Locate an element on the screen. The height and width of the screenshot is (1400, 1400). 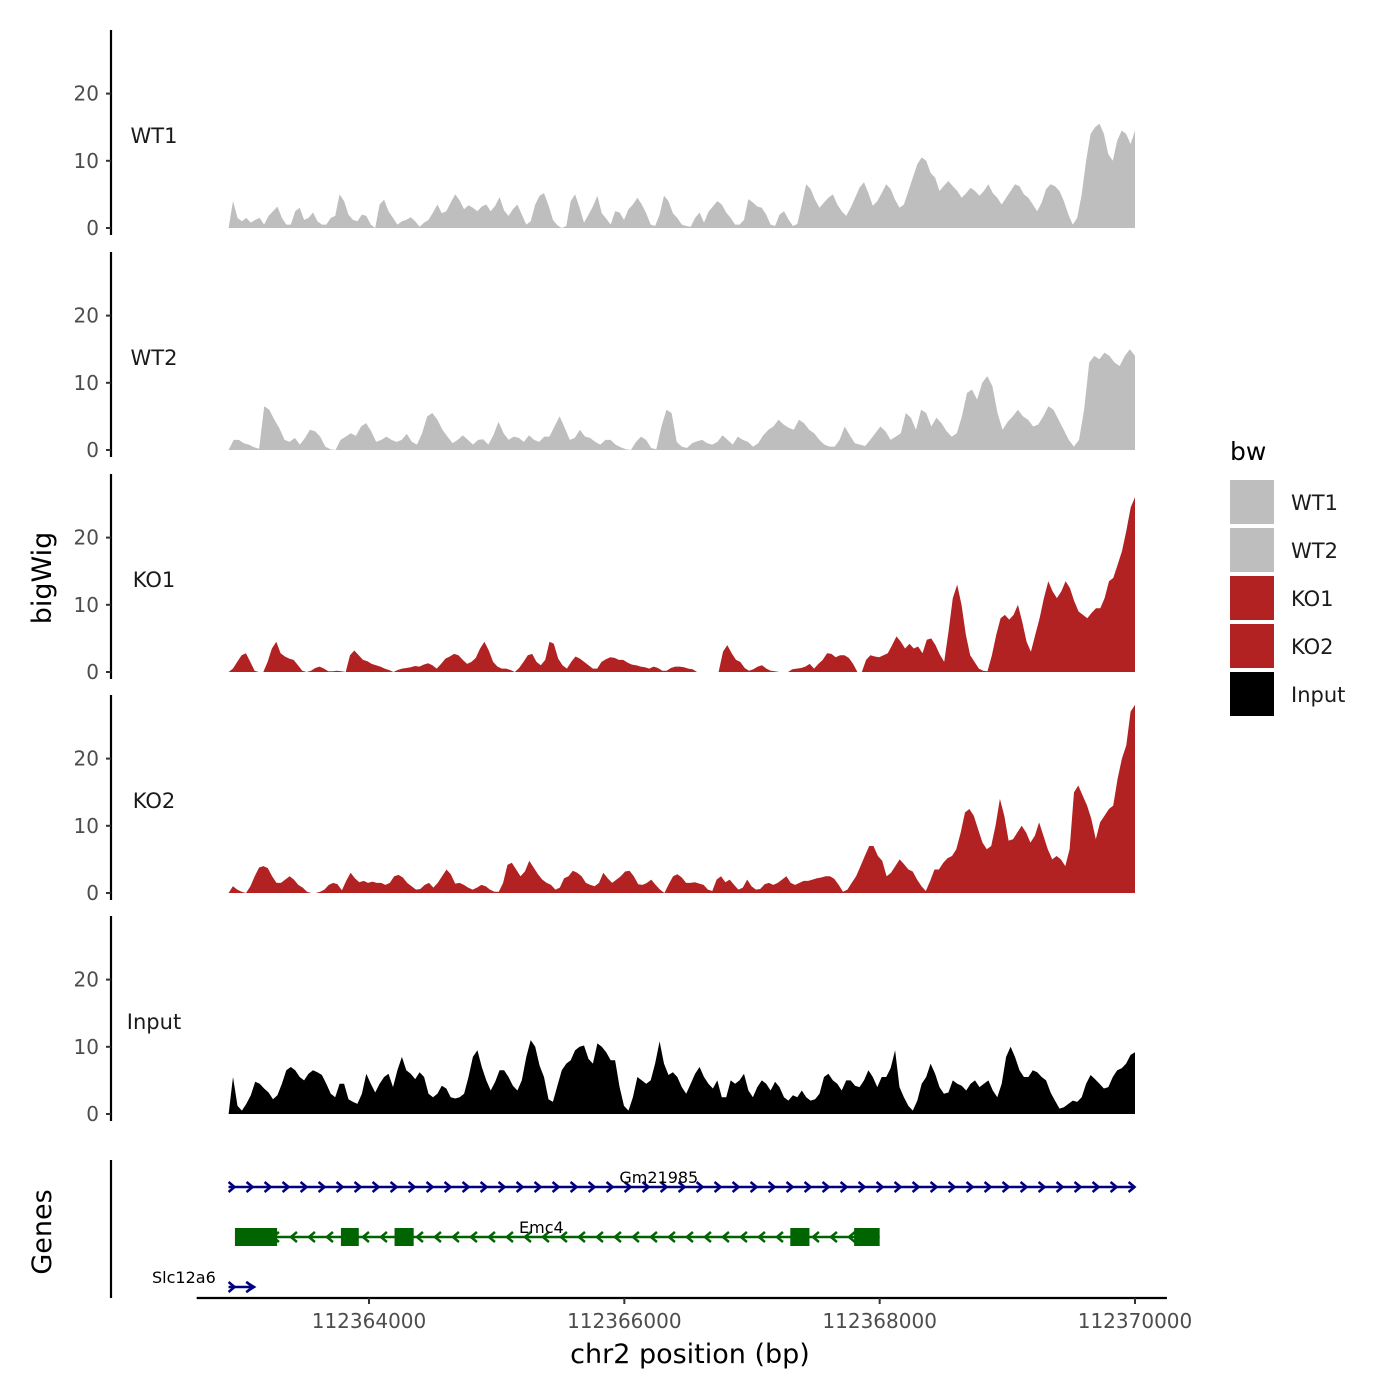
legend-label-wt1: WT1 is located at coordinates (1314, 503).